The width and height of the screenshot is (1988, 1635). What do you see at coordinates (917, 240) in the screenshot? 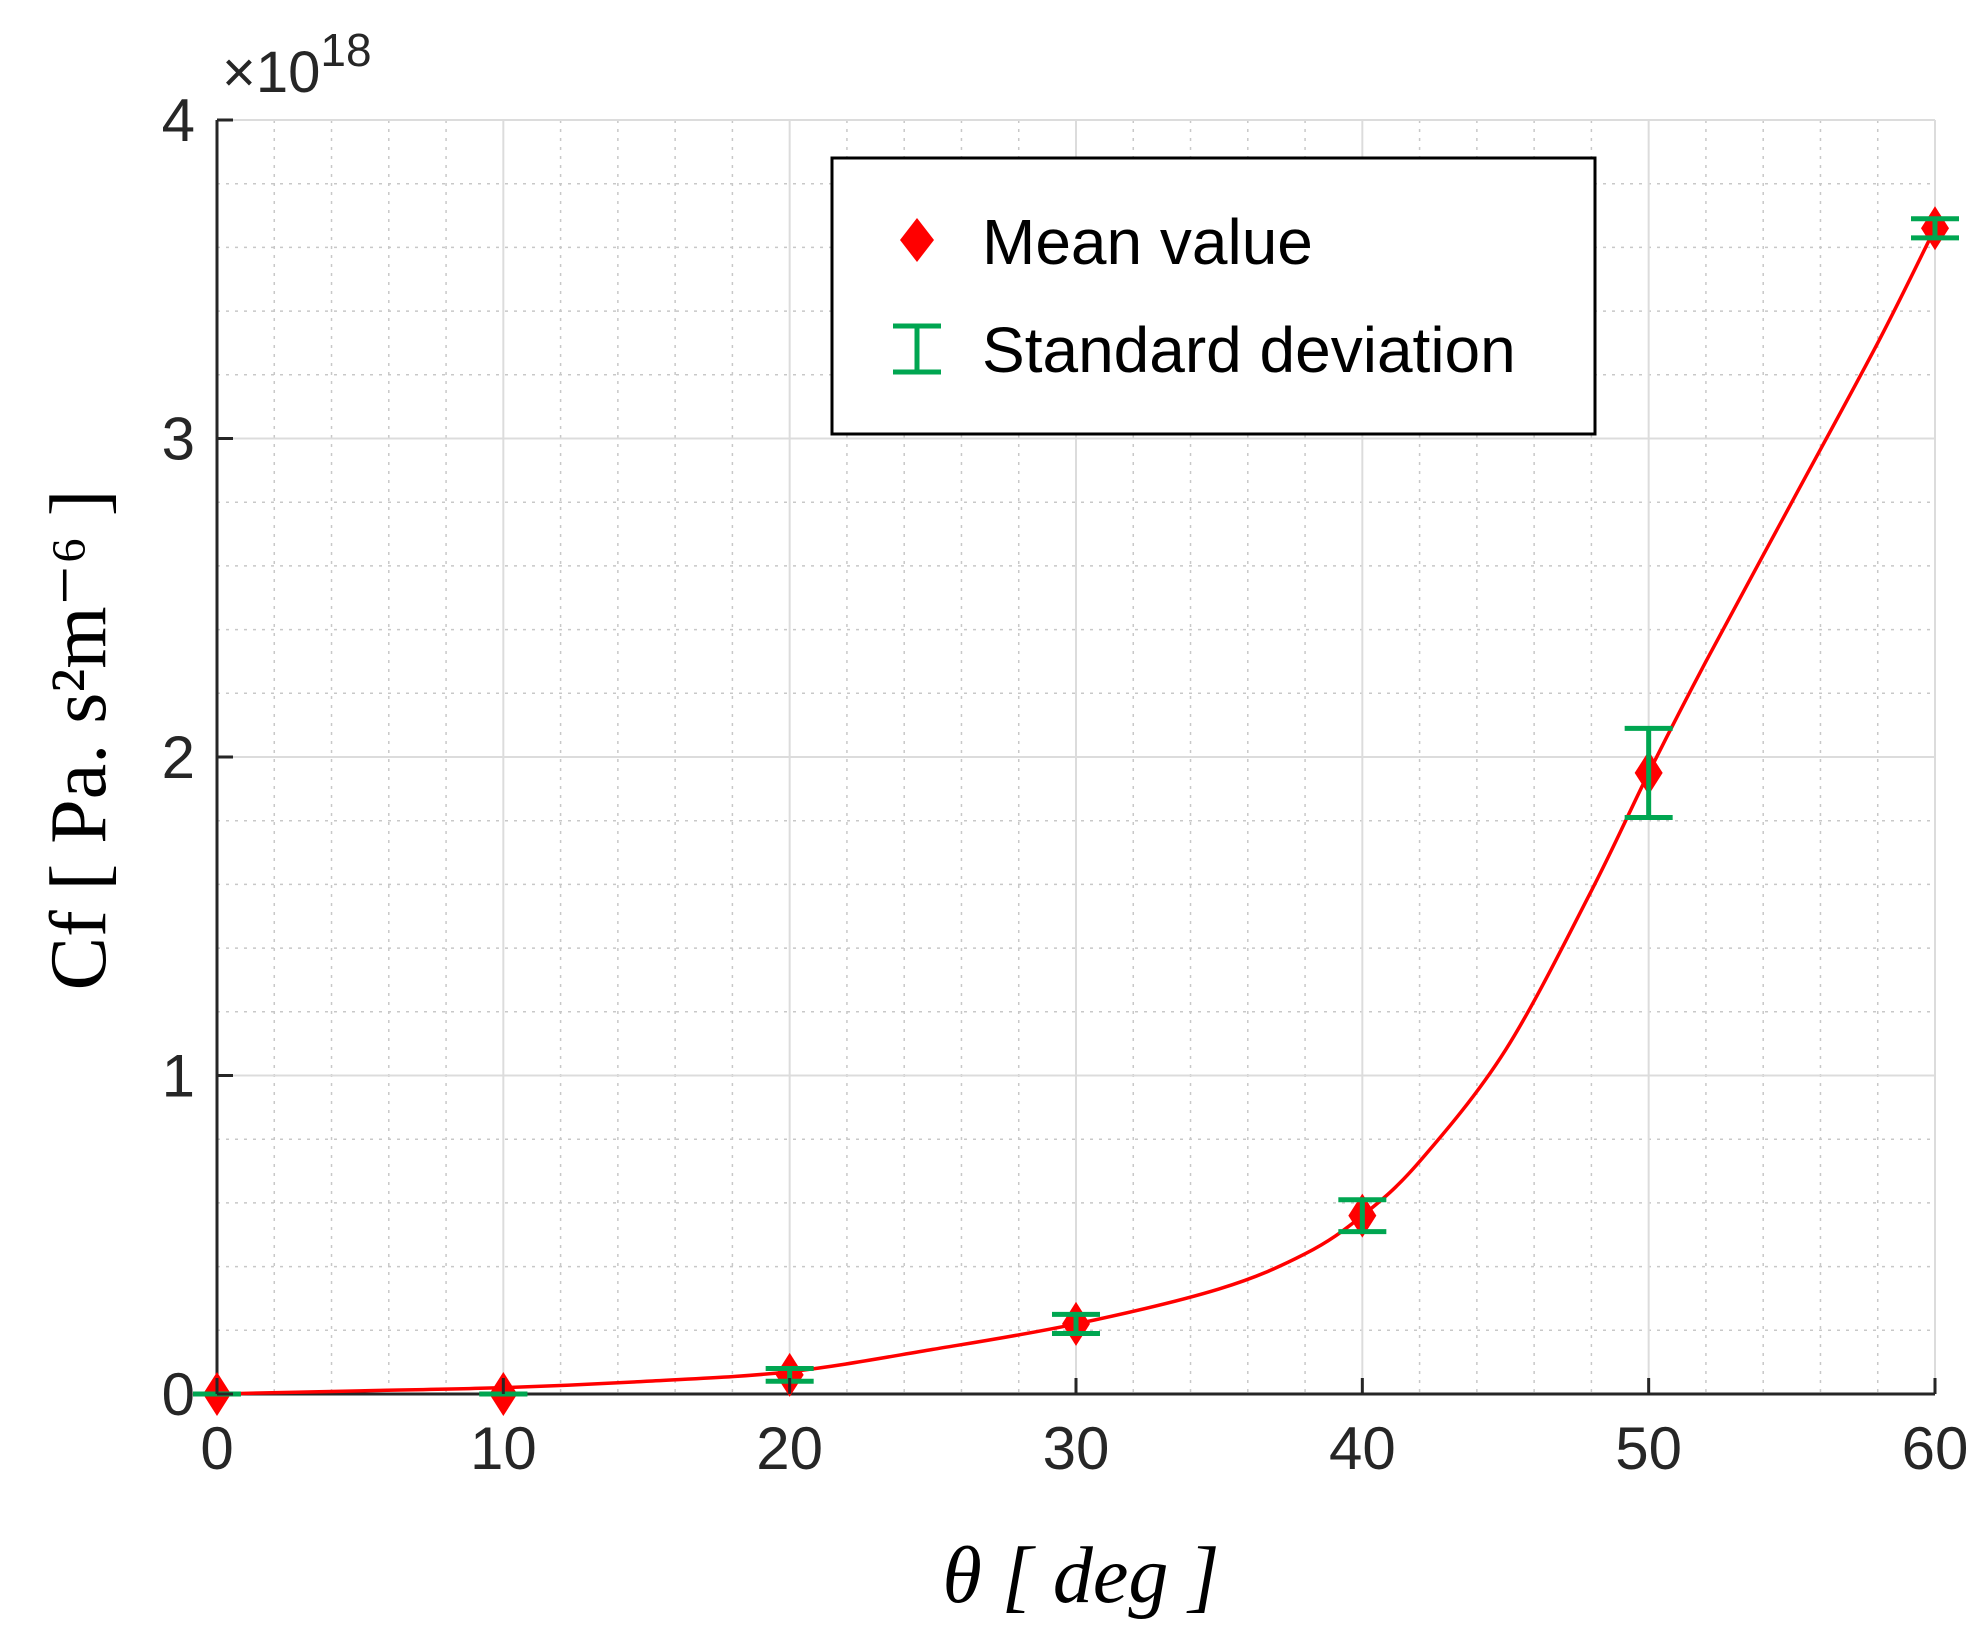
I see `legend-mean-marker-icon` at bounding box center [917, 240].